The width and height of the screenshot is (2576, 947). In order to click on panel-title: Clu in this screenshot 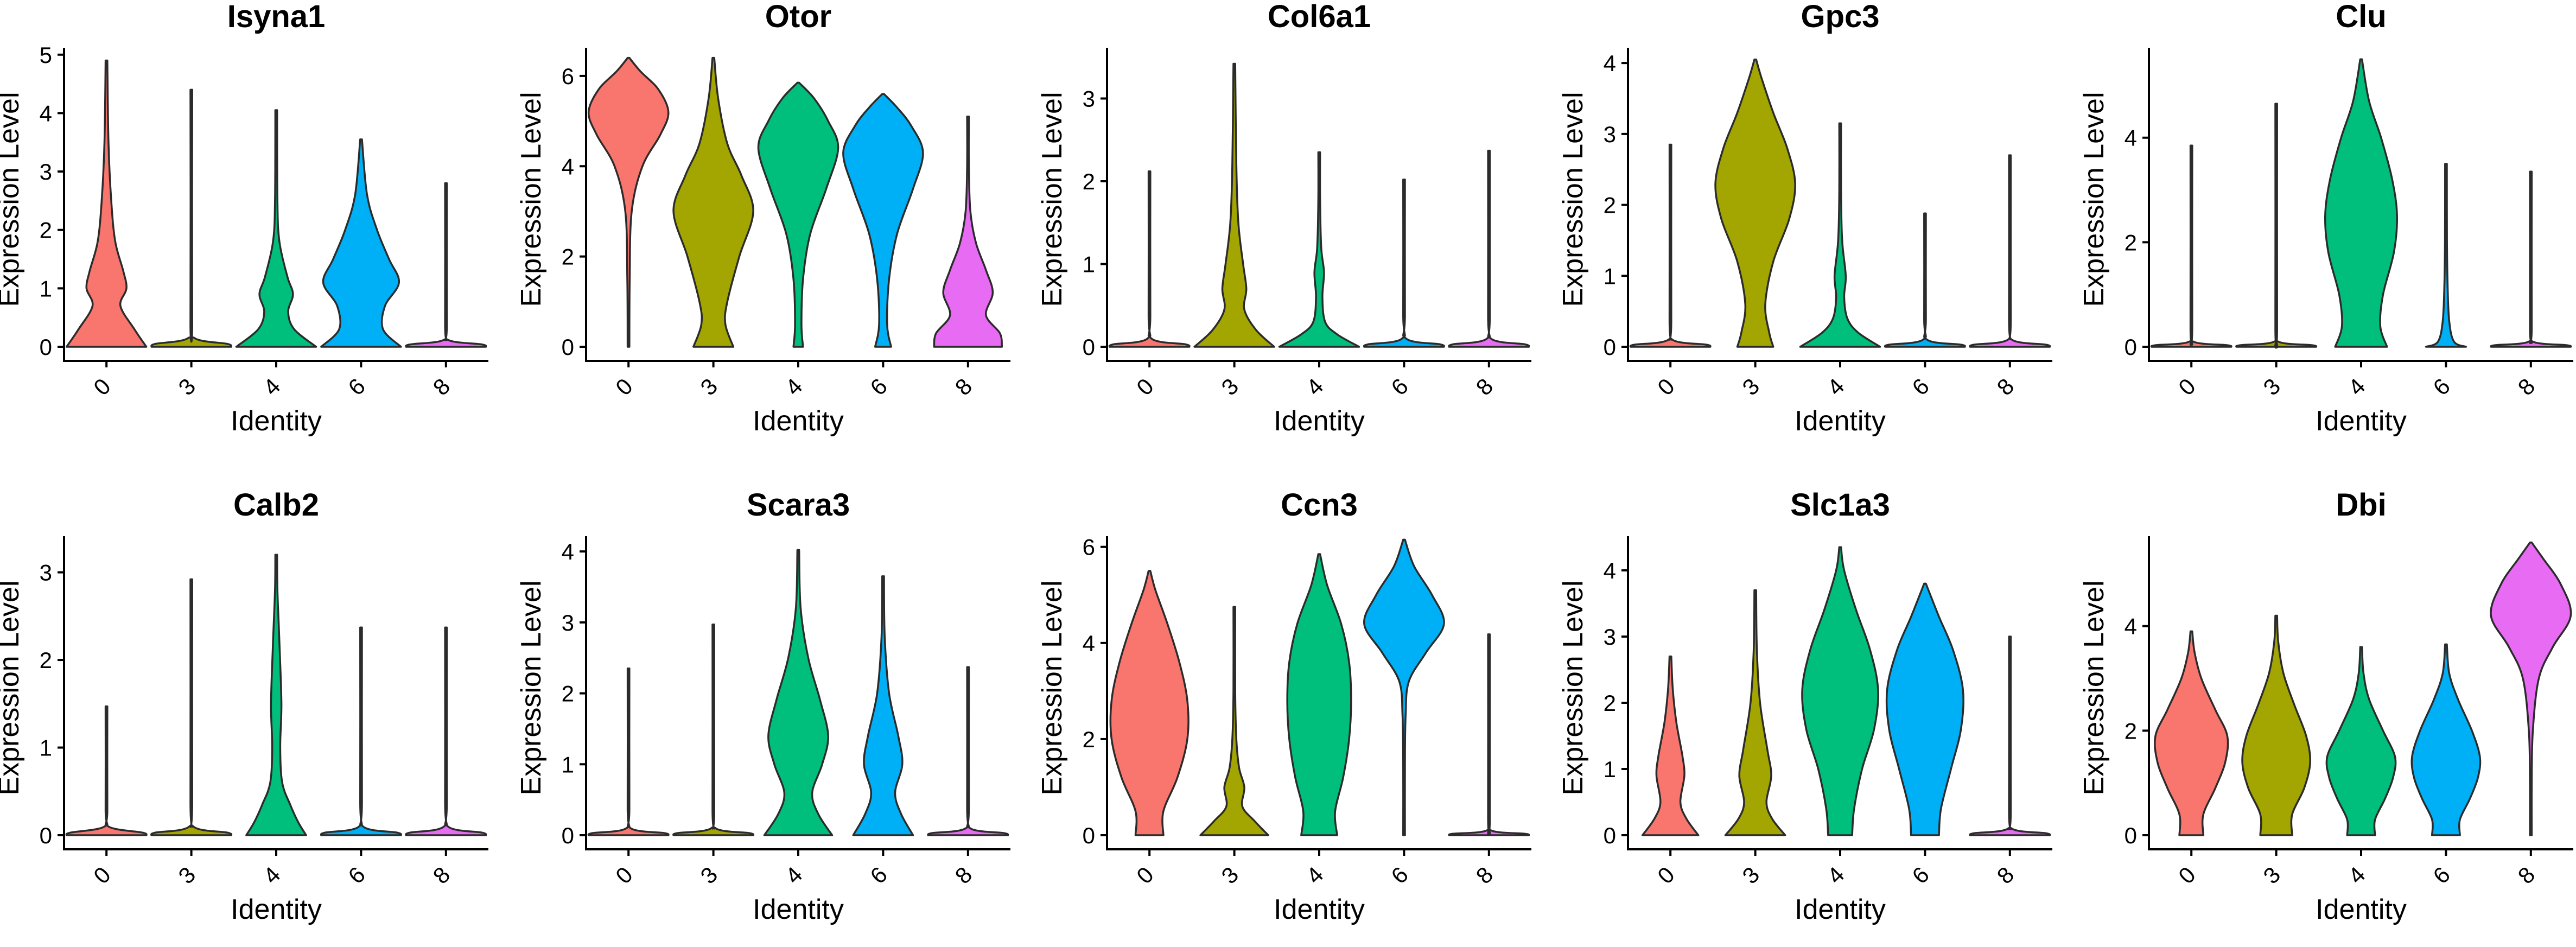, I will do `click(2361, 17)`.